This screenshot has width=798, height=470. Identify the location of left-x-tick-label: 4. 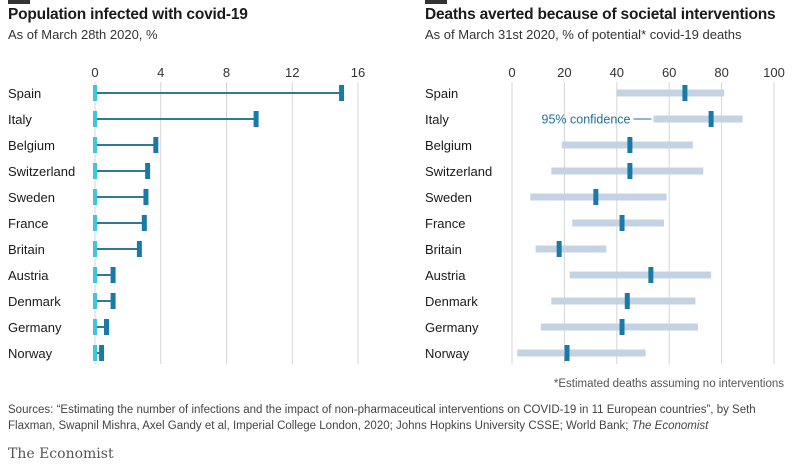
(160, 72).